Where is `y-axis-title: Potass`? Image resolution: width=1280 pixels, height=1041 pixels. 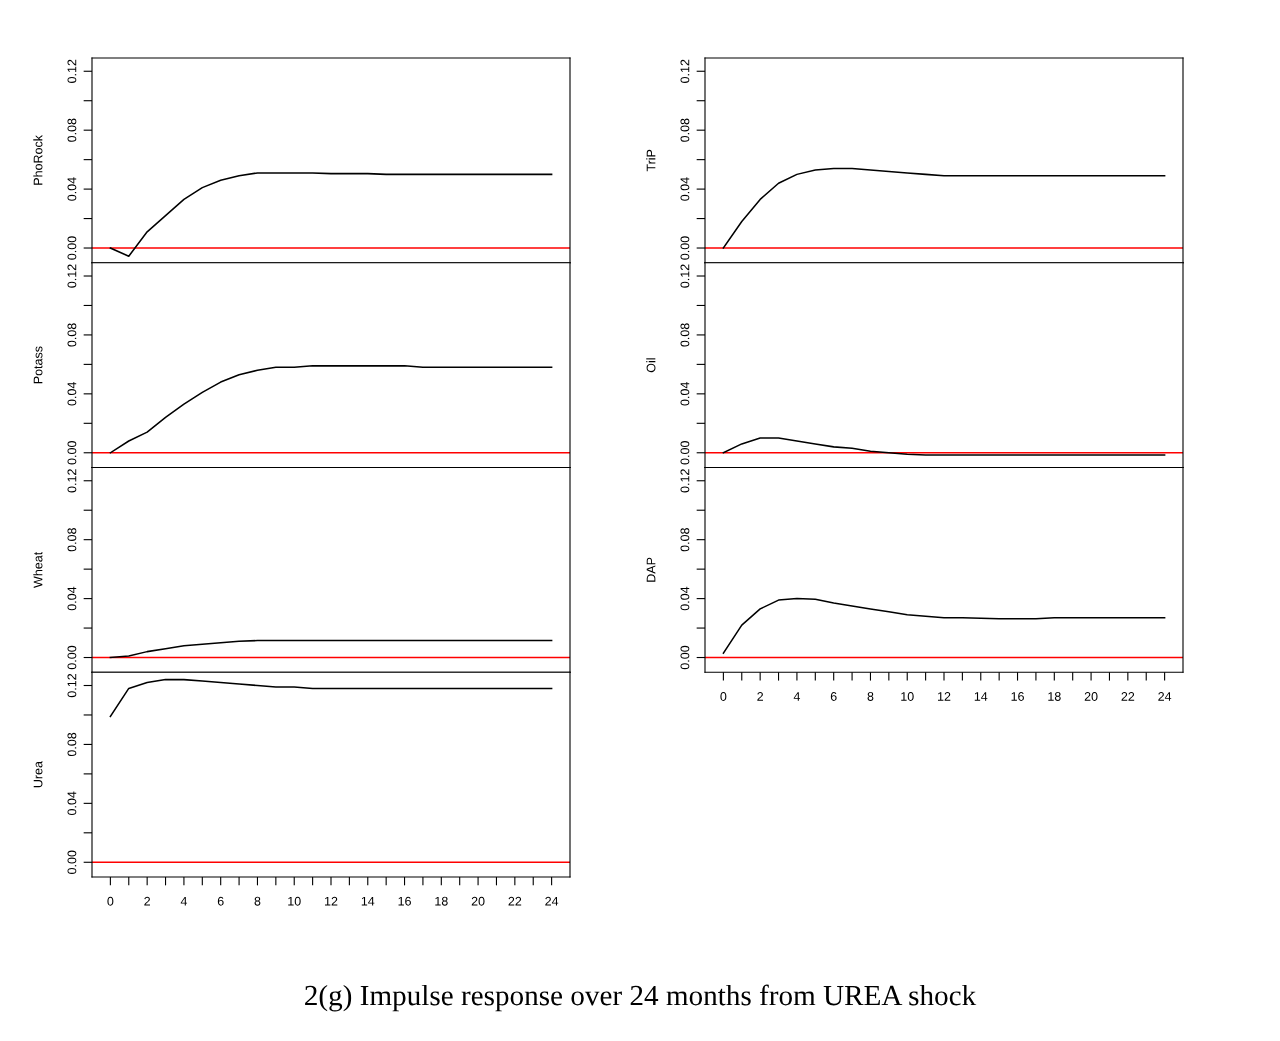 y-axis-title: Potass is located at coordinates (38, 365).